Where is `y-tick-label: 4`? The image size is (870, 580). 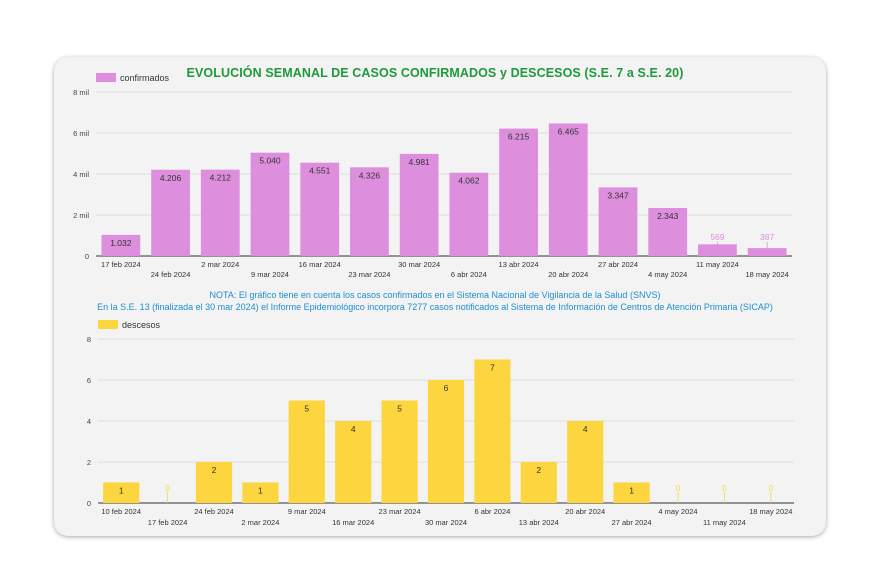 y-tick-label: 4 is located at coordinates (89, 421).